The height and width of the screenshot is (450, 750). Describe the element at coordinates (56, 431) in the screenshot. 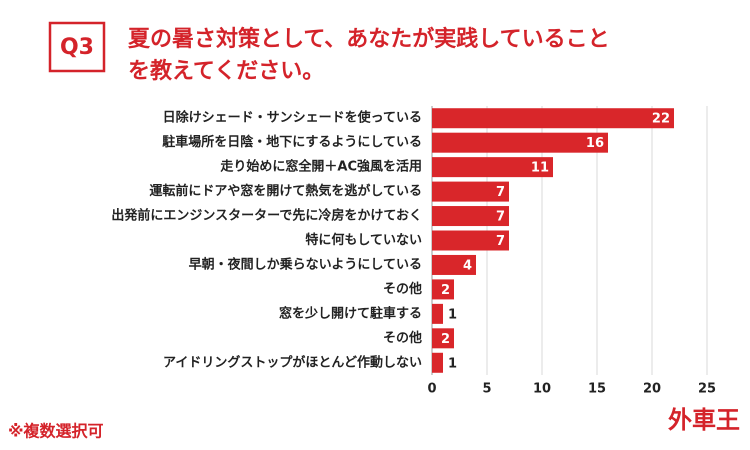

I see `note: ※複数選択可` at that location.